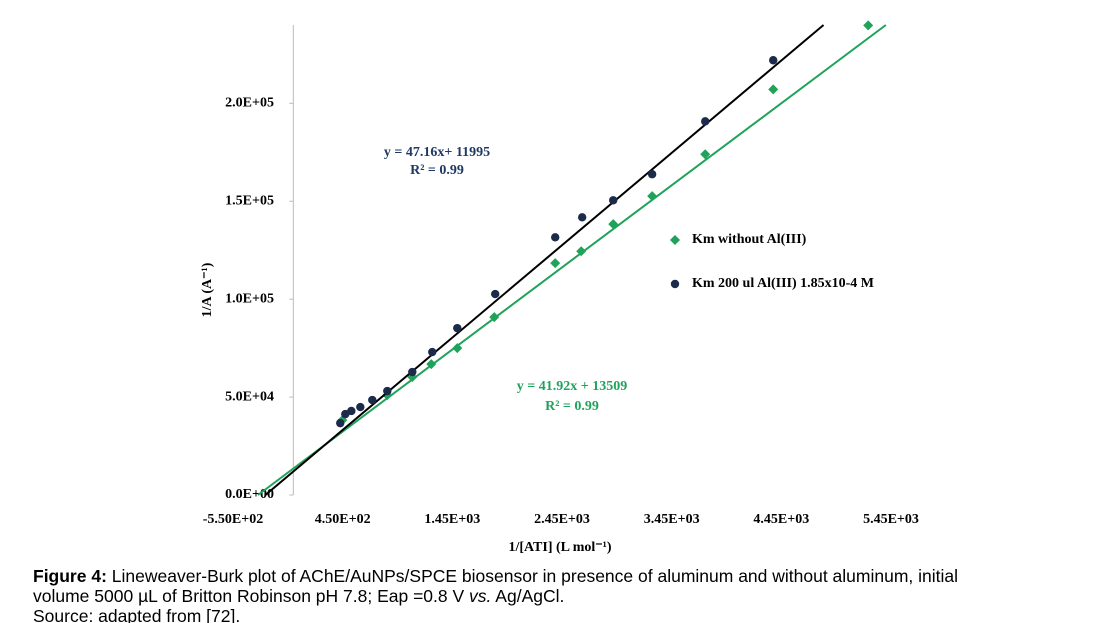 The width and height of the screenshot is (1100, 623). What do you see at coordinates (452, 519) in the screenshot?
I see `x-tick-label: 1.45E+03` at bounding box center [452, 519].